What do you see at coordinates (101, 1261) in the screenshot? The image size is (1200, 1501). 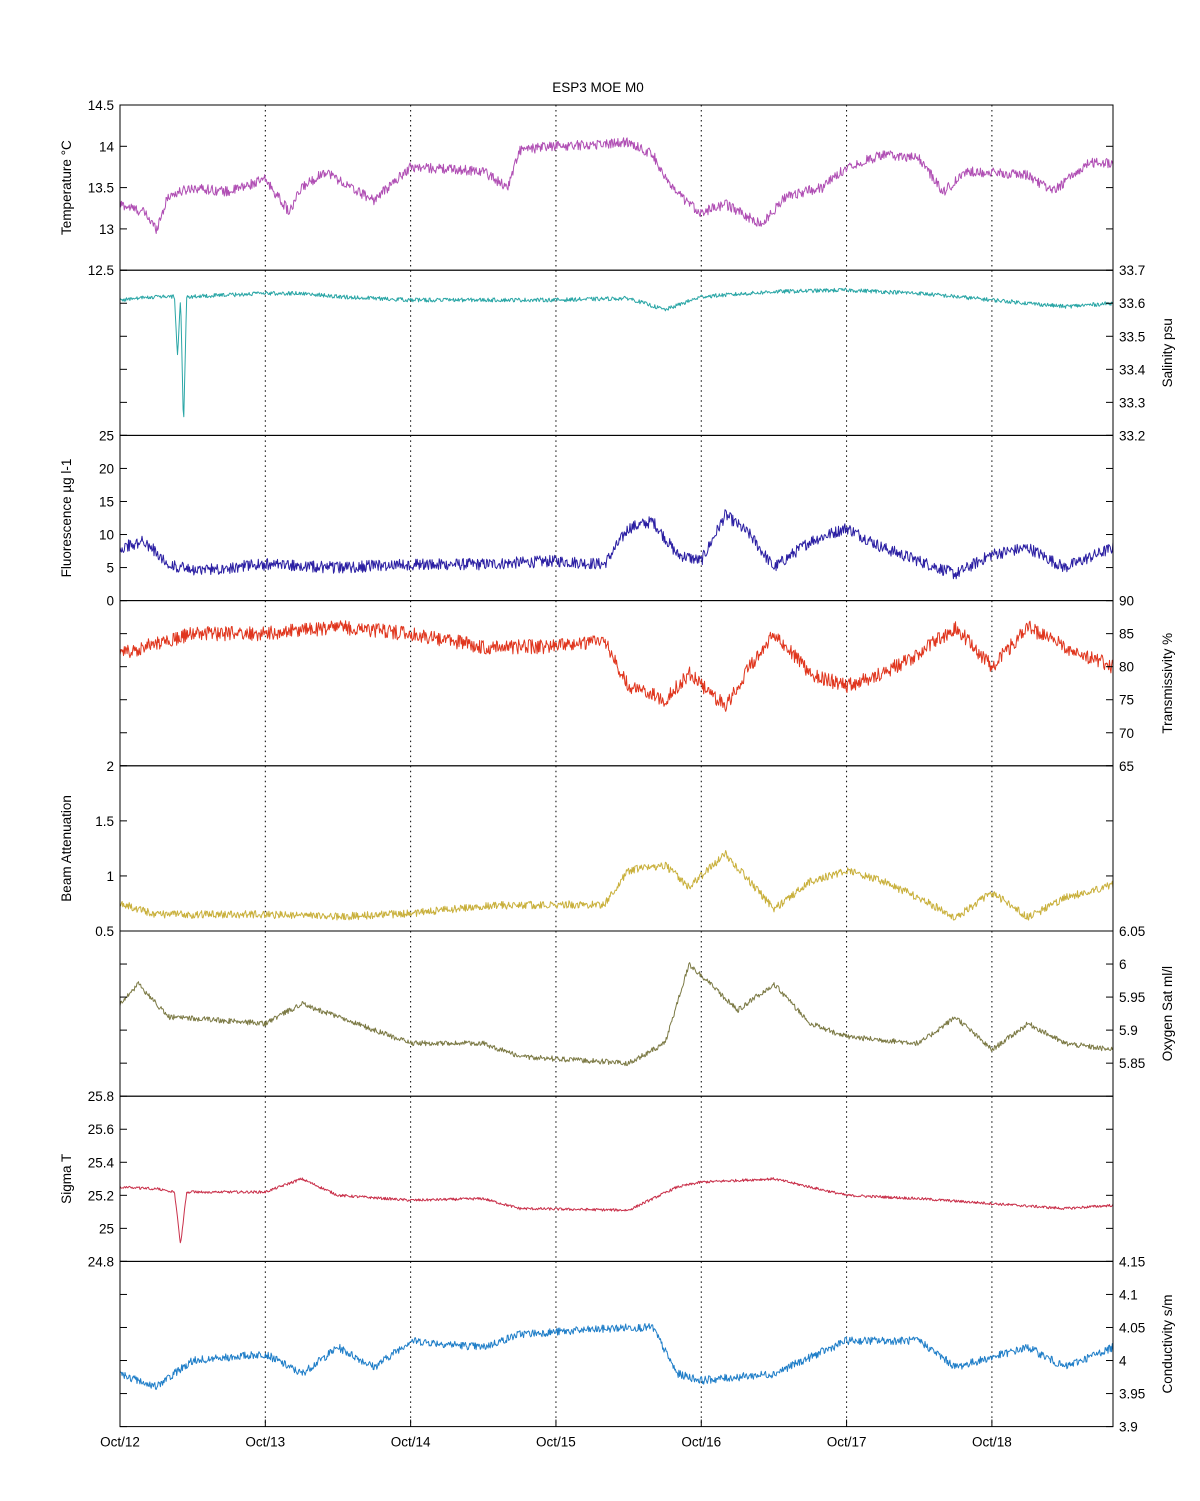 I see `y-tick-label: 24.8` at bounding box center [101, 1261].